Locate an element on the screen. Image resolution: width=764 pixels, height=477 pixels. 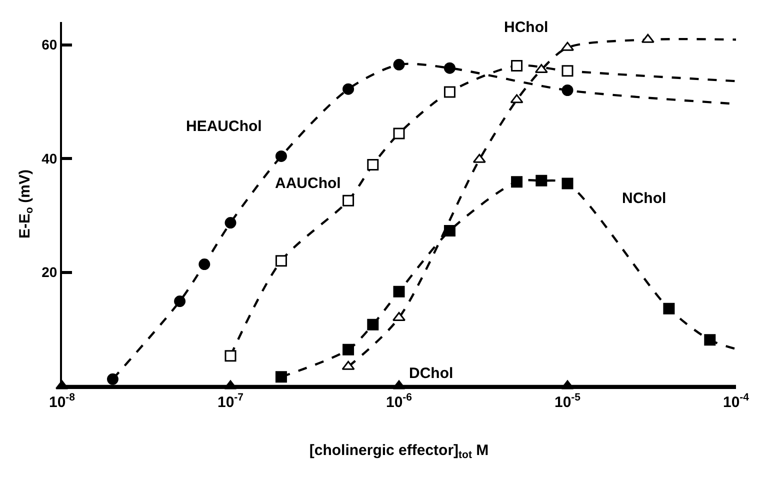
y-tick-label: 60 is located at coordinates (50, 44).